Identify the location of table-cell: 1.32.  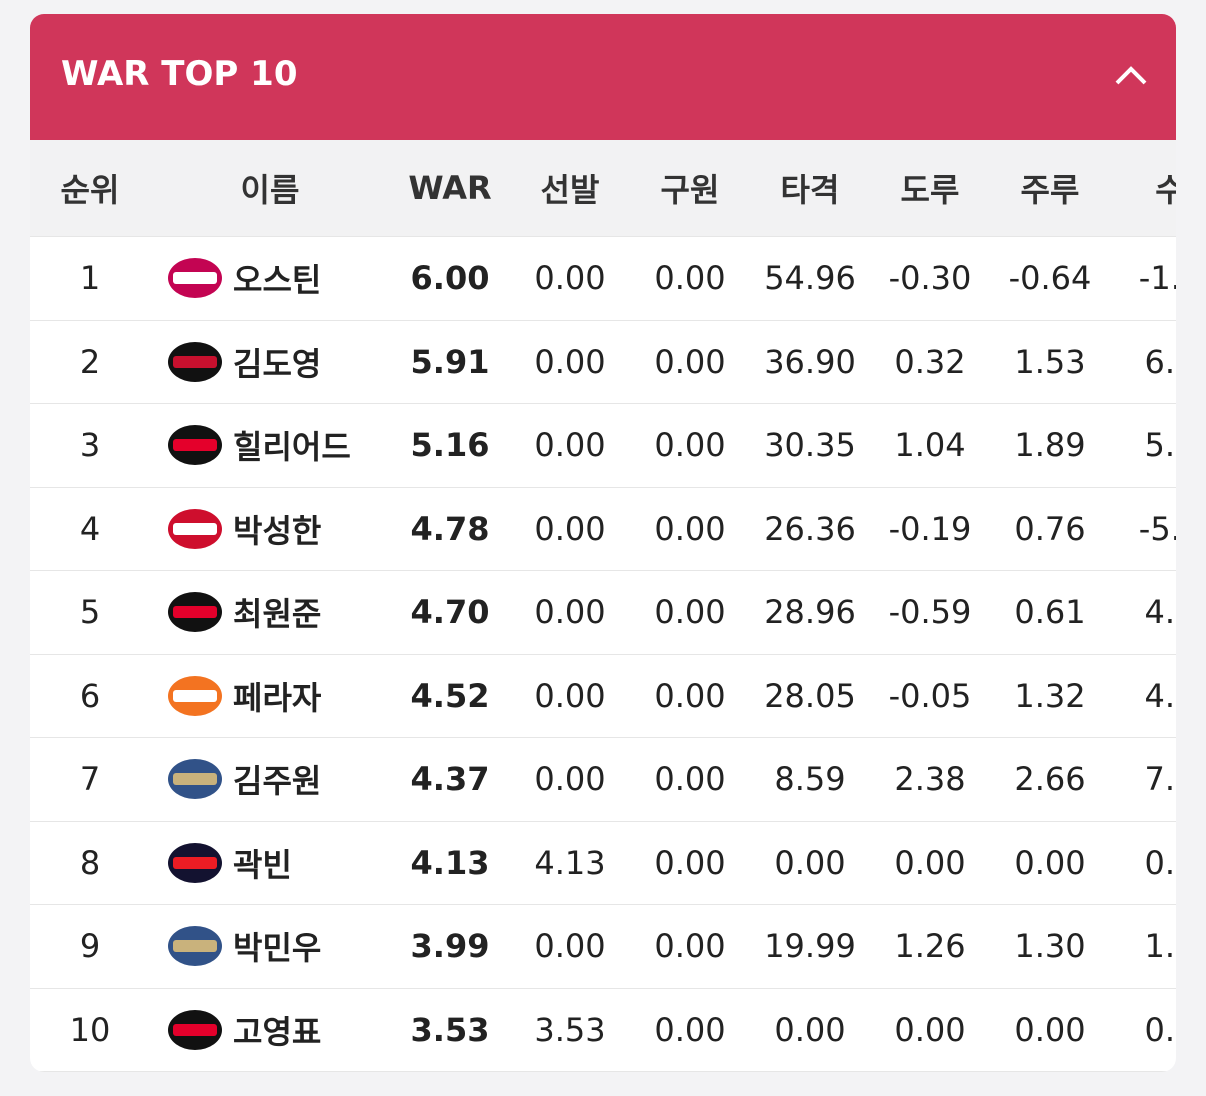
(1050, 695).